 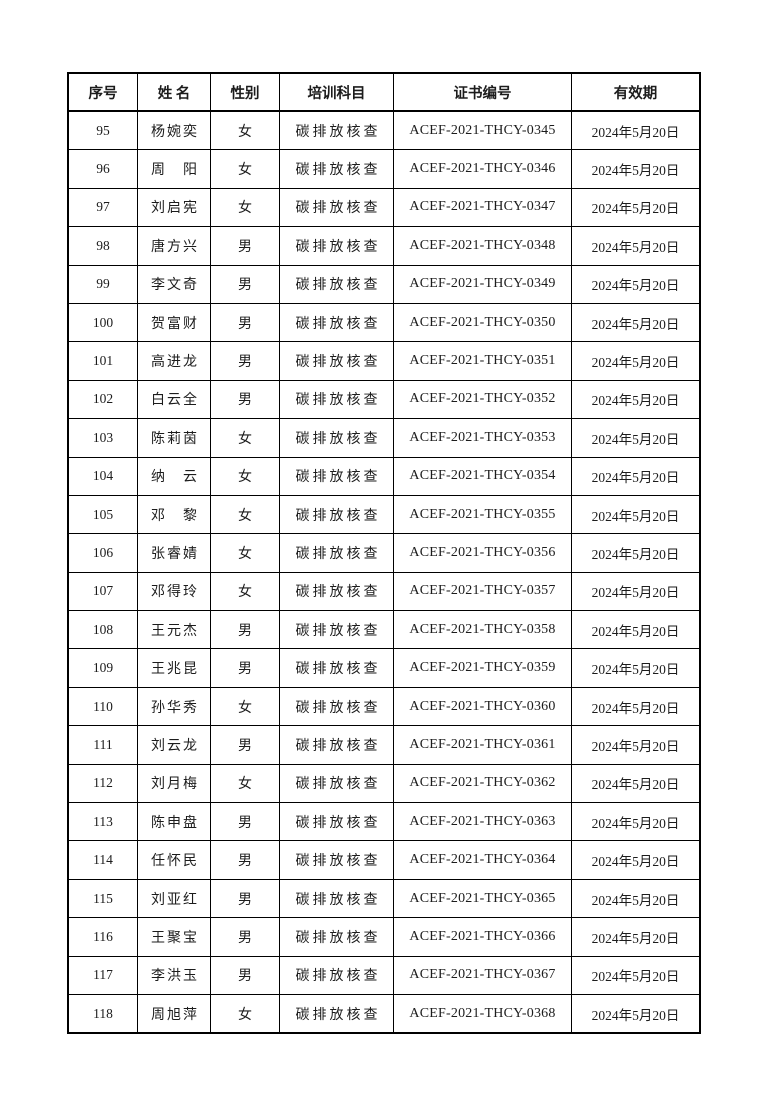 I want to click on cell-cert_no: ACEF-2021-THCY-0348, so click(x=482, y=246).